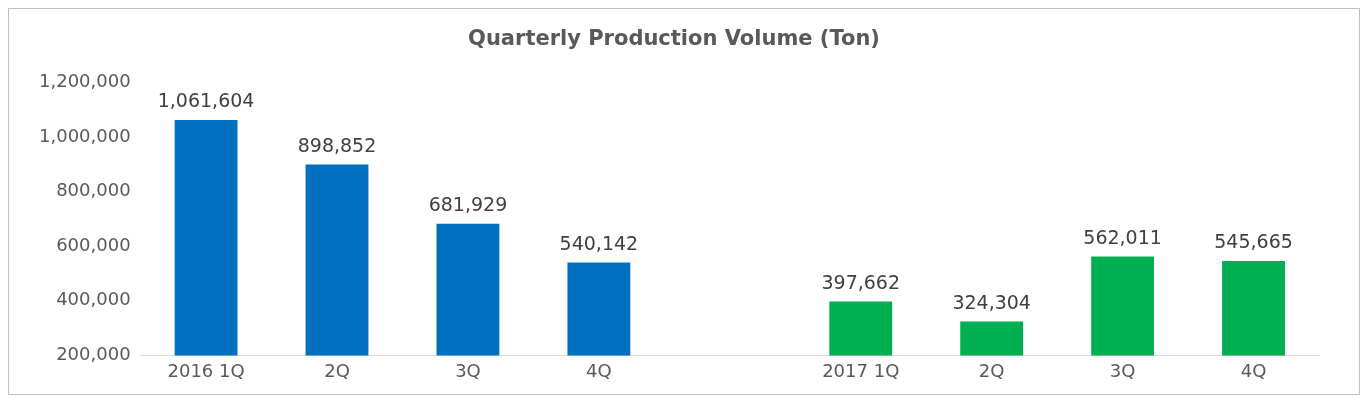 Image resolution: width=1368 pixels, height=403 pixels. Describe the element at coordinates (206, 370) in the screenshot. I see `x-tick-label: 2016 1Q` at that location.